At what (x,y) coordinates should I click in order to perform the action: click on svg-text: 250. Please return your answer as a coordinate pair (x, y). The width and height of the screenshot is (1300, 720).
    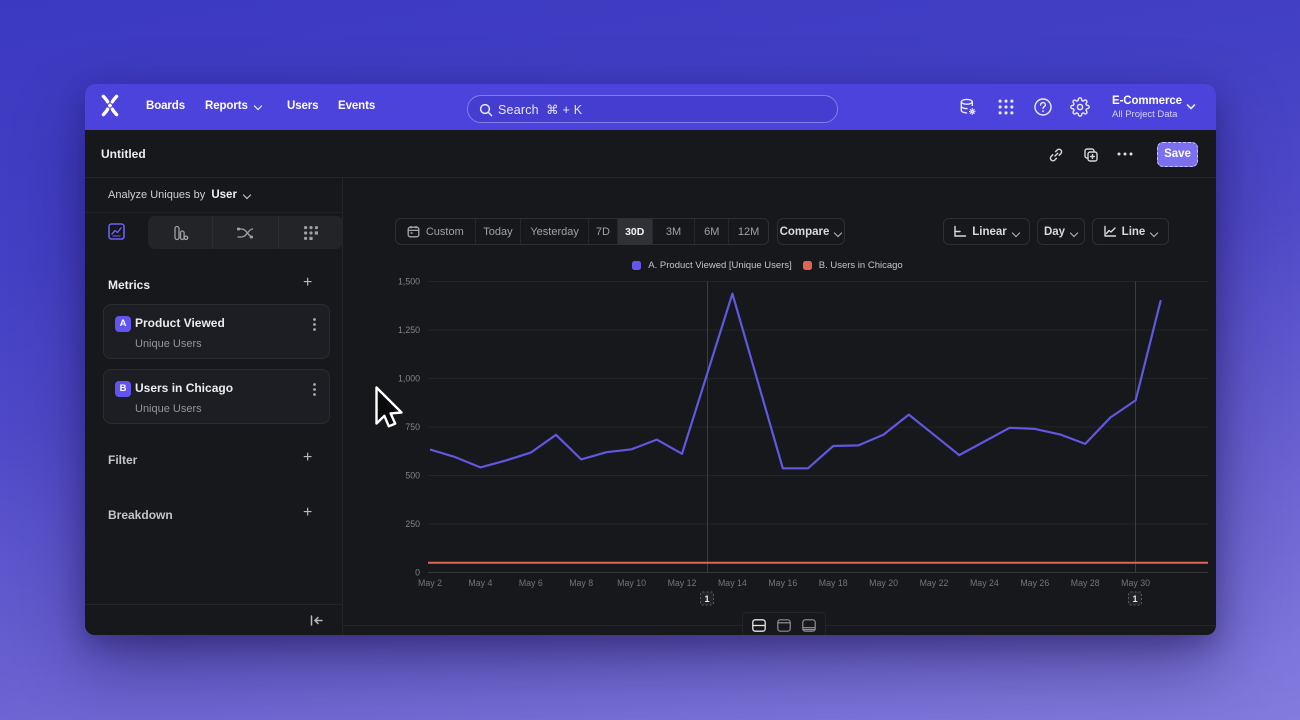
    Looking at the image, I should click on (412, 524).